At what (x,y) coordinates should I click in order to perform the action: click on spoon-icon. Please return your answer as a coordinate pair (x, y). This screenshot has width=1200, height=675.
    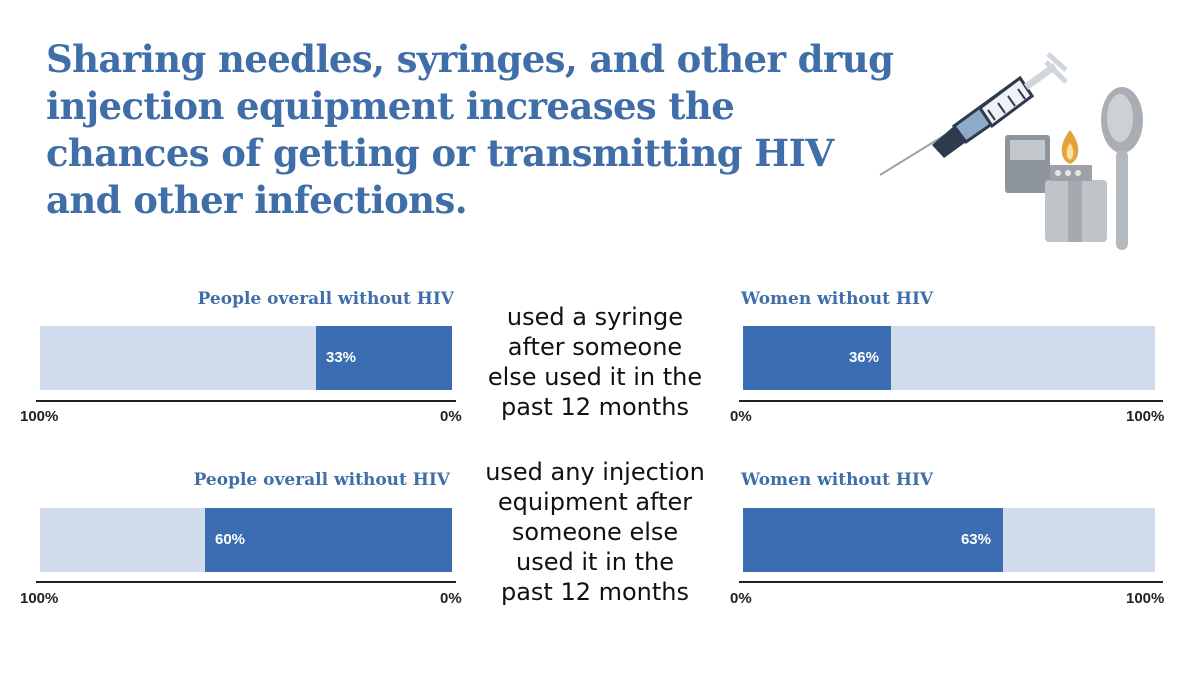
    Looking at the image, I should click on (1122, 168).